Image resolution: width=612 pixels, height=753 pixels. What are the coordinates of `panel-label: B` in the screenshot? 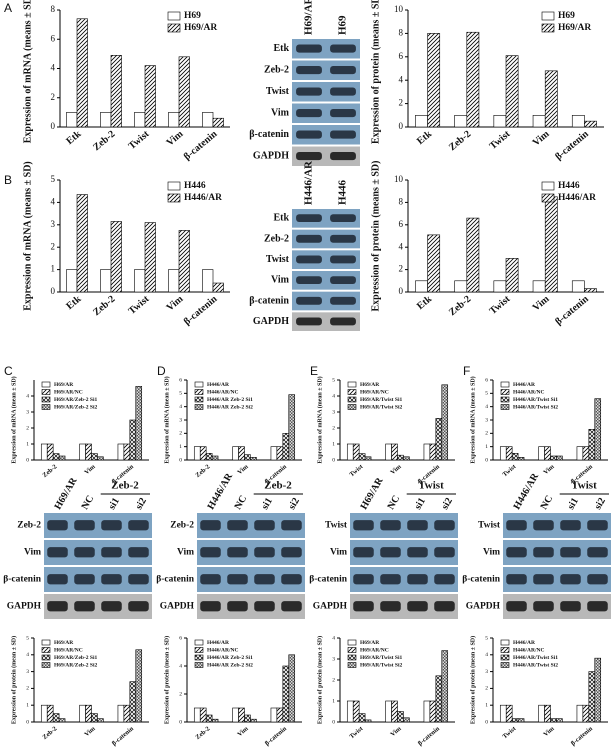 It's located at (8, 180).